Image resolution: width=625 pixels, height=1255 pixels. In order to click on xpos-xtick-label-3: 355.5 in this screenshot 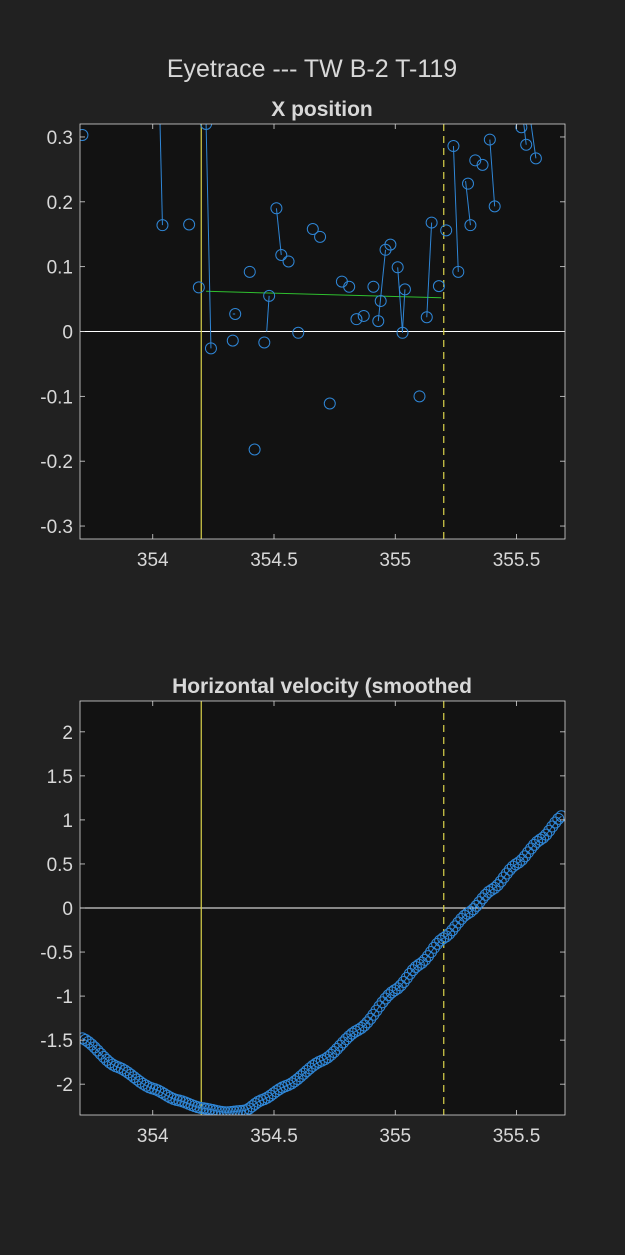, I will do `click(517, 560)`.